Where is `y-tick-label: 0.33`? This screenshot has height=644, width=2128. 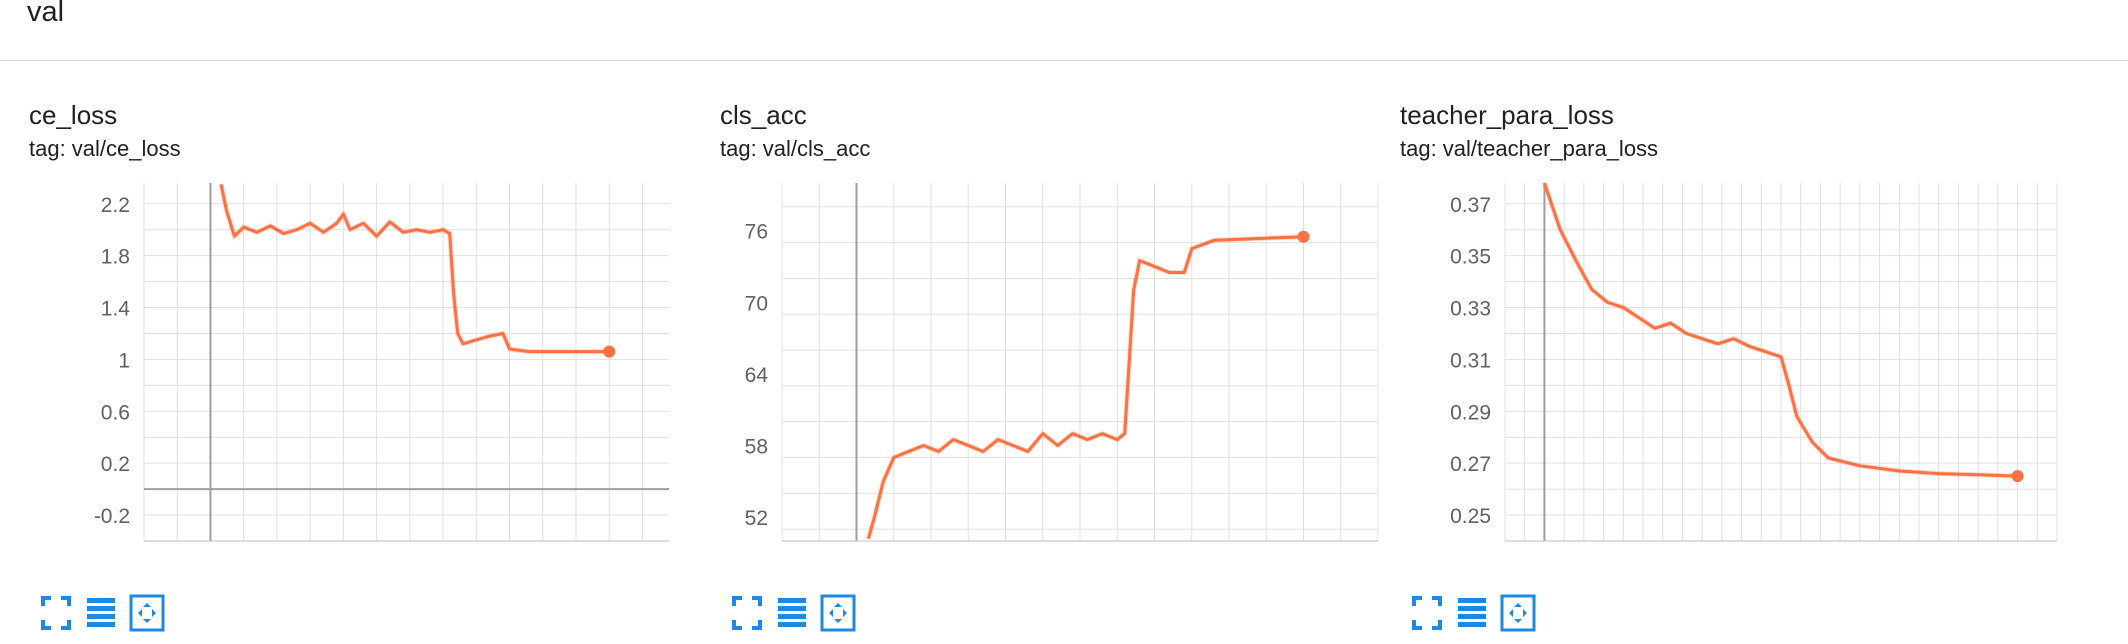
y-tick-label: 0.33 is located at coordinates (1470, 309).